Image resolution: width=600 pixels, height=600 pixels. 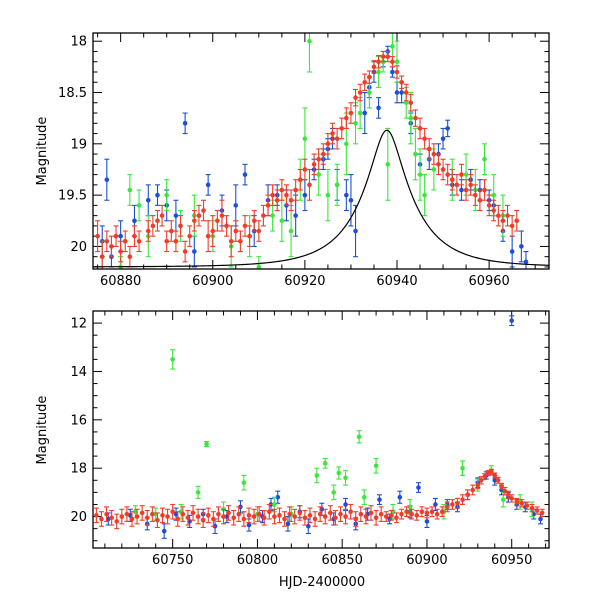 What do you see at coordinates (72, 93) in the screenshot?
I see `y-tick-label: 18.5` at bounding box center [72, 93].